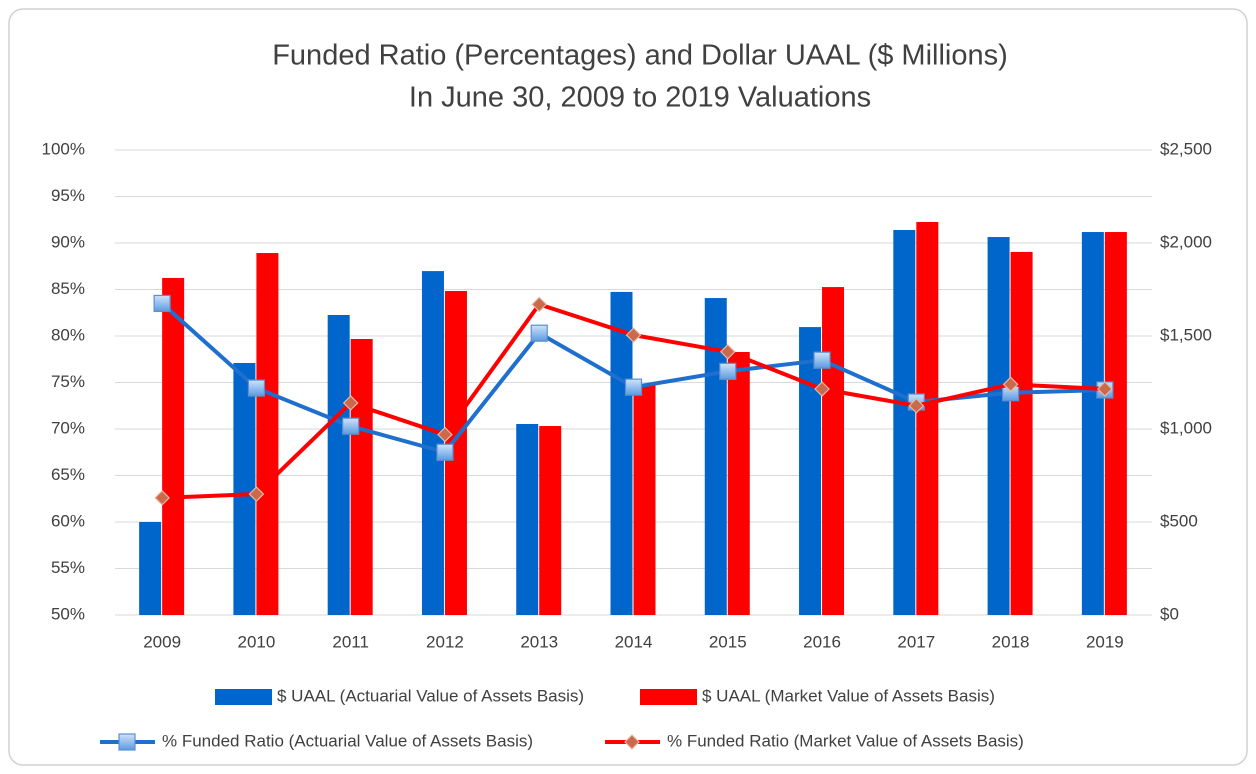  I want to click on y-tick-label: 65%, so click(68, 474).